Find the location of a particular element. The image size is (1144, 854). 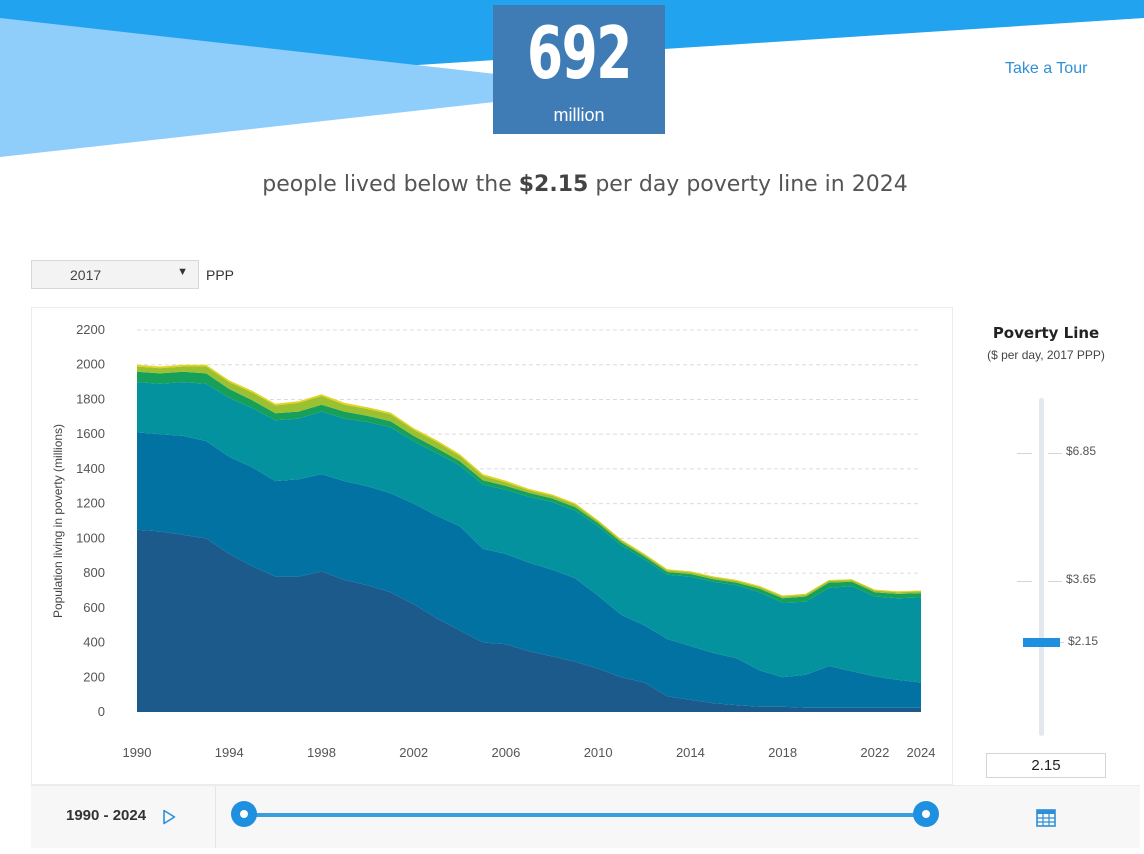

banner-light-shape is located at coordinates (310, 87).